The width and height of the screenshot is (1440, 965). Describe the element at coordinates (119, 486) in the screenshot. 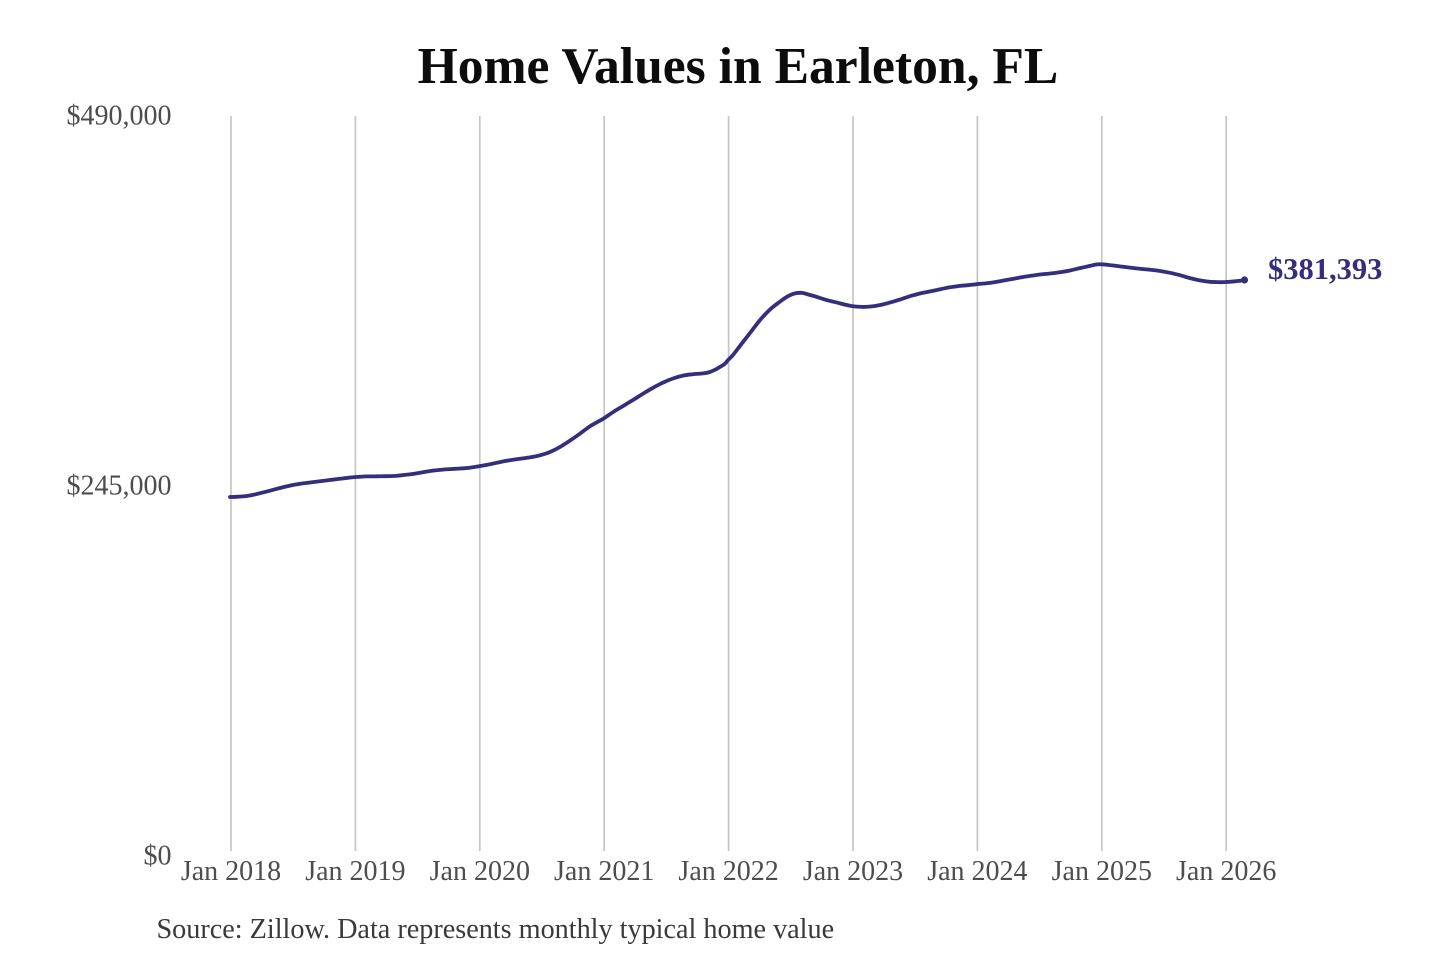

I see `svg-text: $245,000` at that location.